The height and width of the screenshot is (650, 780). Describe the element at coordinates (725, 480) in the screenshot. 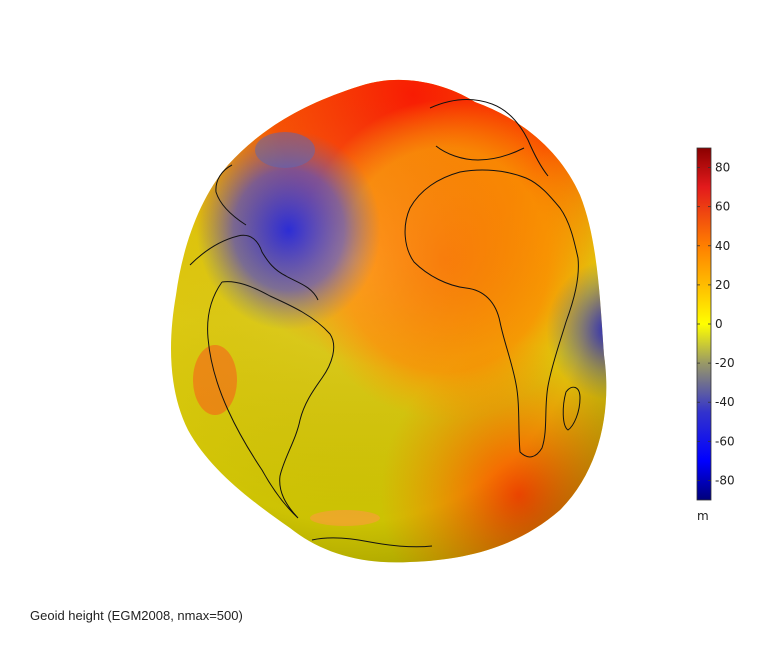

I see `colorbar-tick-label: -80` at that location.